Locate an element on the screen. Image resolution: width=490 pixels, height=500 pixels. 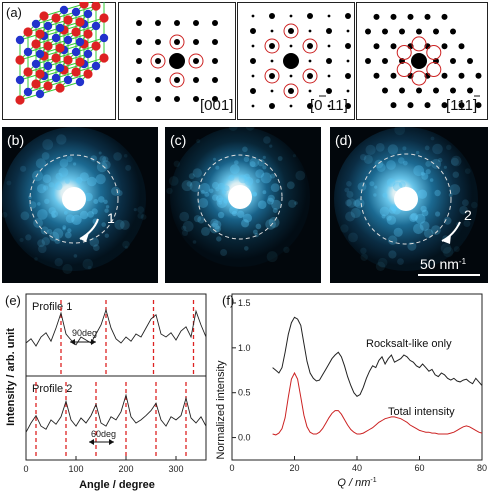
e-x-tick: 300 is located at coordinates (175, 469).